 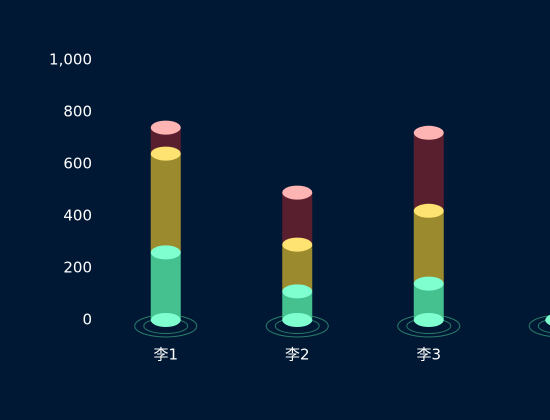 What do you see at coordinates (77, 268) in the screenshot?
I see `y-tick-label: 200` at bounding box center [77, 268].